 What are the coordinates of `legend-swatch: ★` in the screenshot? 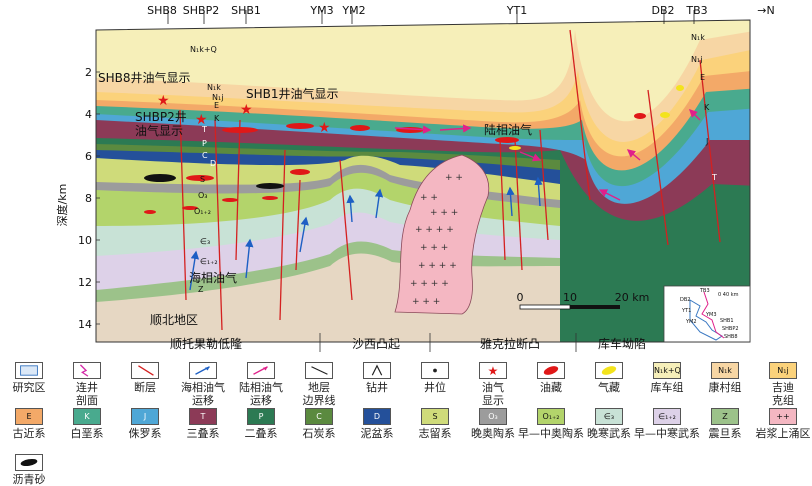 It's located at (493, 370).